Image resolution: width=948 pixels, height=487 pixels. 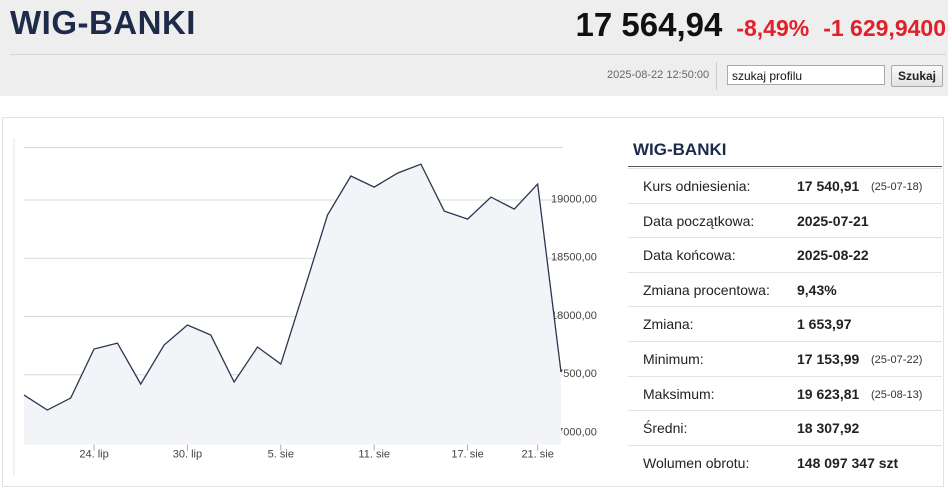 I want to click on stat-label: Wolumen obrotu:, so click(x=696, y=462).